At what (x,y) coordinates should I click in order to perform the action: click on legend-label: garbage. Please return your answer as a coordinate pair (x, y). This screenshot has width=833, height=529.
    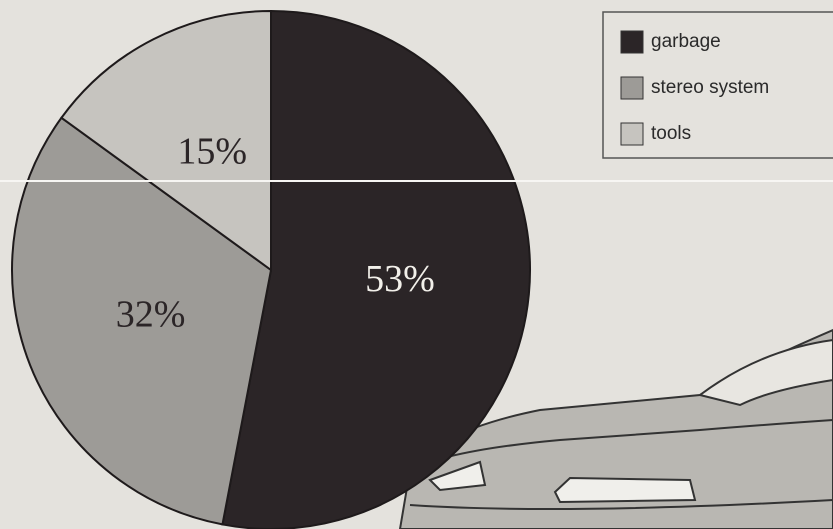
    Looking at the image, I should click on (686, 41).